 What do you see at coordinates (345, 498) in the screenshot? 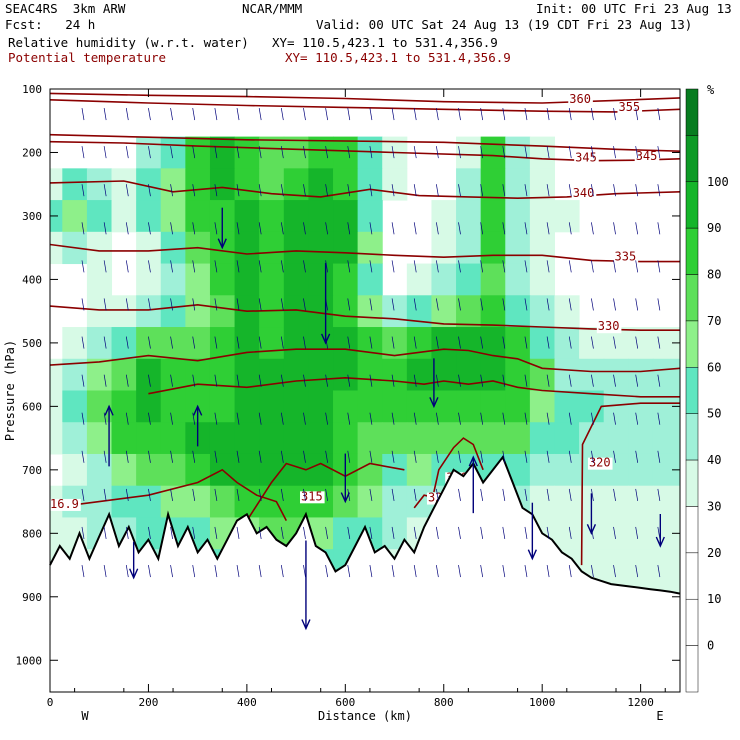
I see `wind-arrowhead` at bounding box center [345, 498].